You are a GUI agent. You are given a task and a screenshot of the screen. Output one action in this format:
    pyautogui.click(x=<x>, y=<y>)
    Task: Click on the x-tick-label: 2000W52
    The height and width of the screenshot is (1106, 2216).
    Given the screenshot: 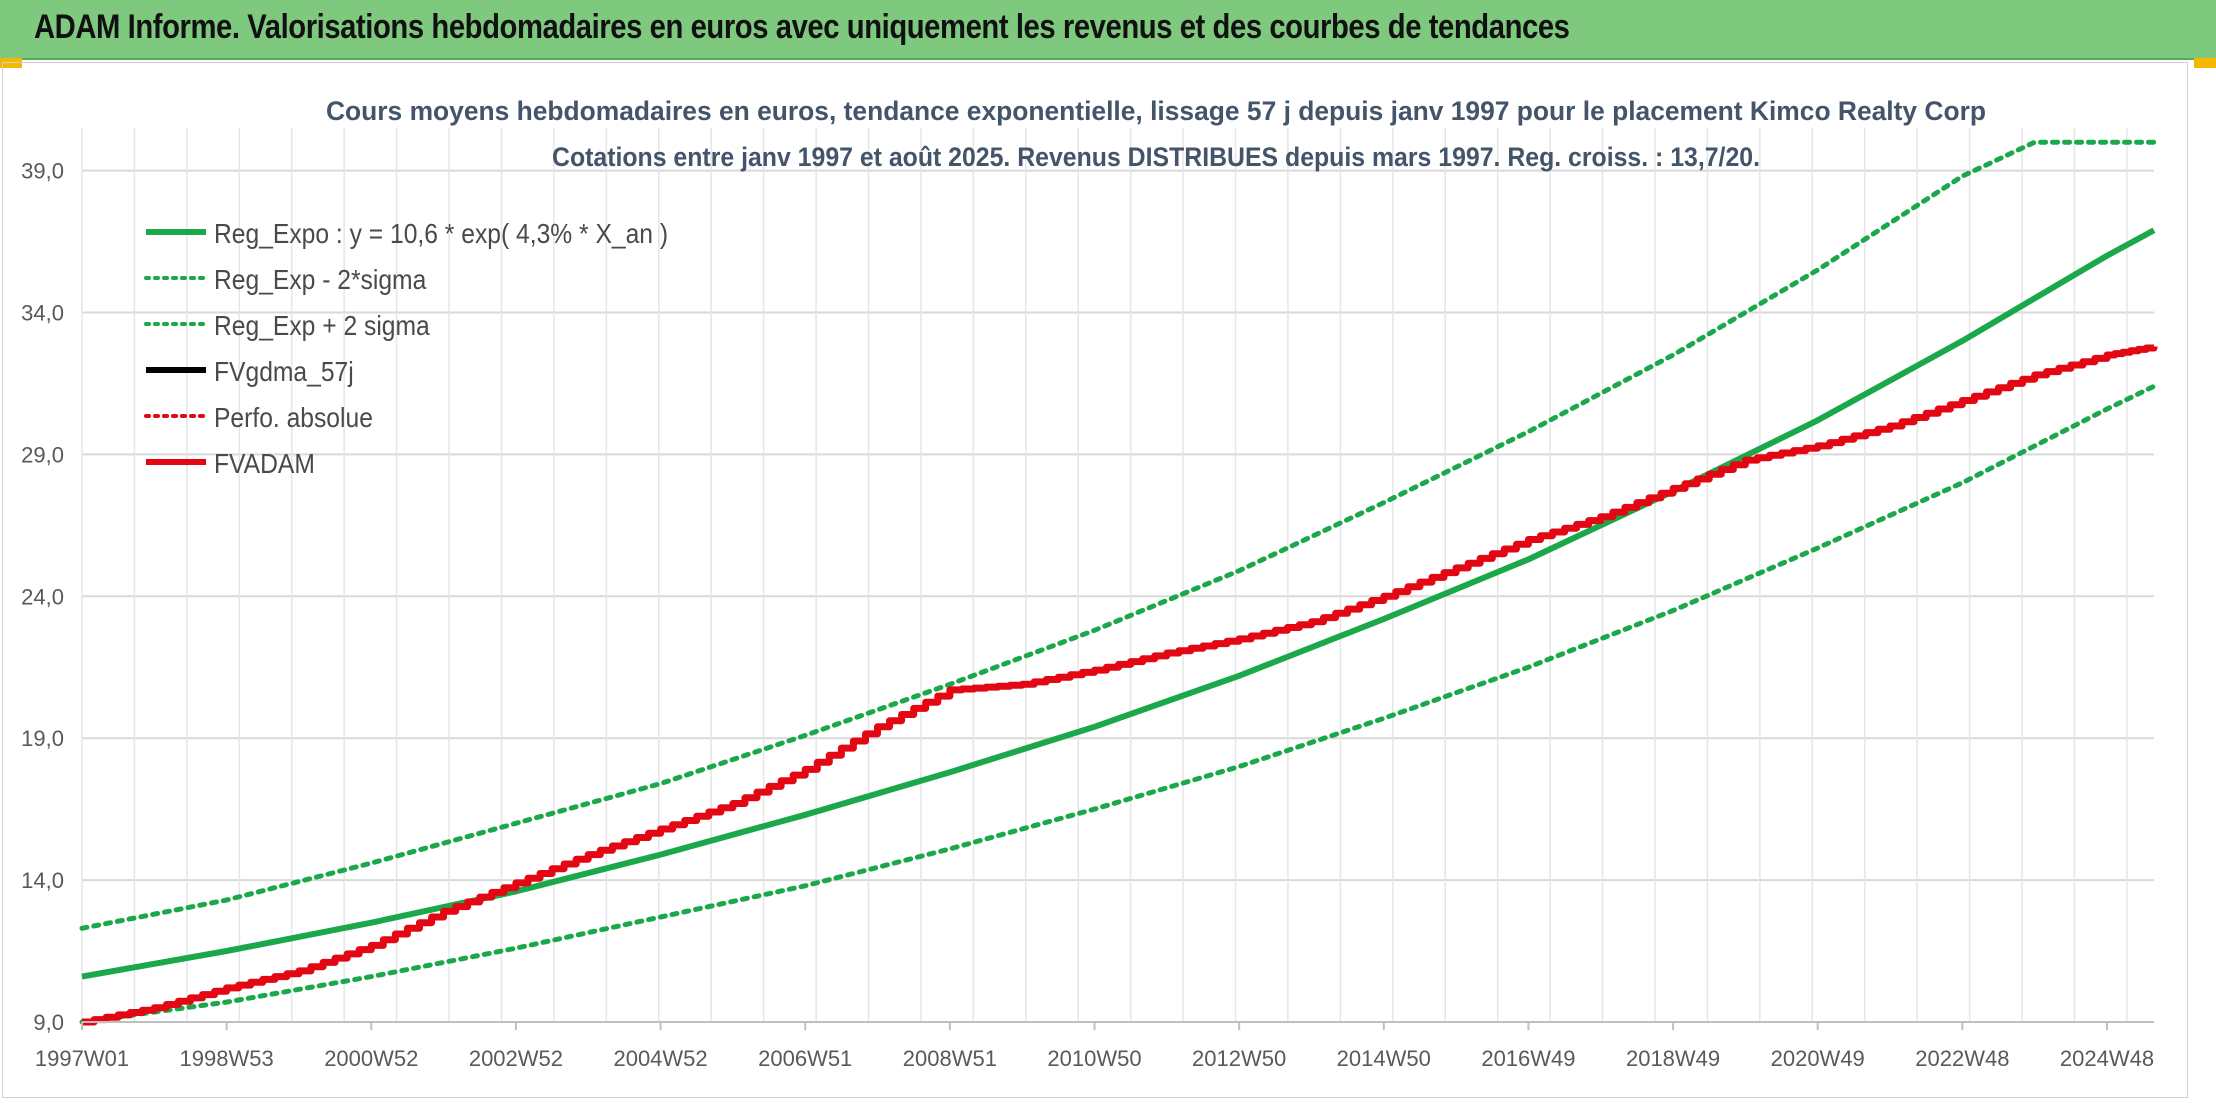 What is the action you would take?
    pyautogui.click(x=371, y=1058)
    